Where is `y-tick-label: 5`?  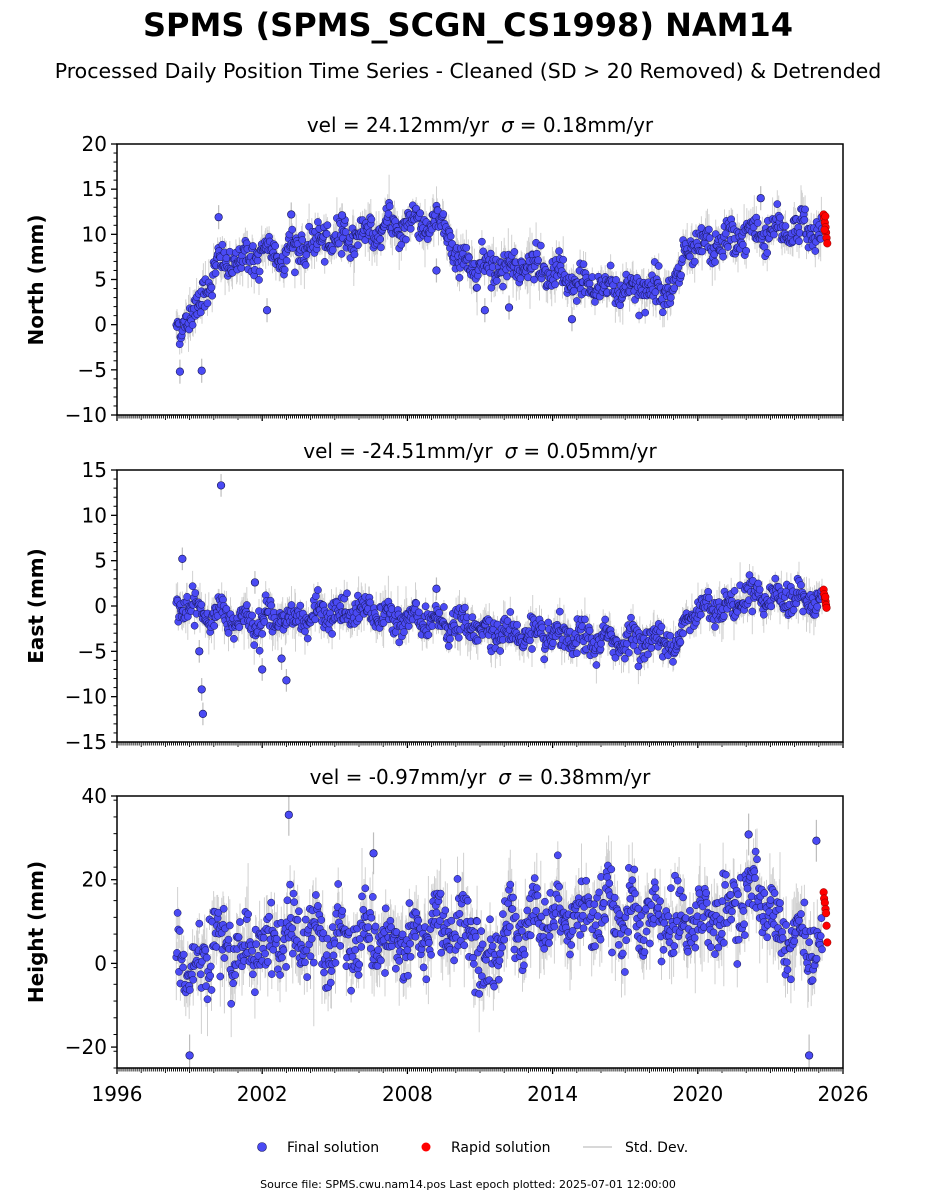
y-tick-label: 5 is located at coordinates (100, 561).